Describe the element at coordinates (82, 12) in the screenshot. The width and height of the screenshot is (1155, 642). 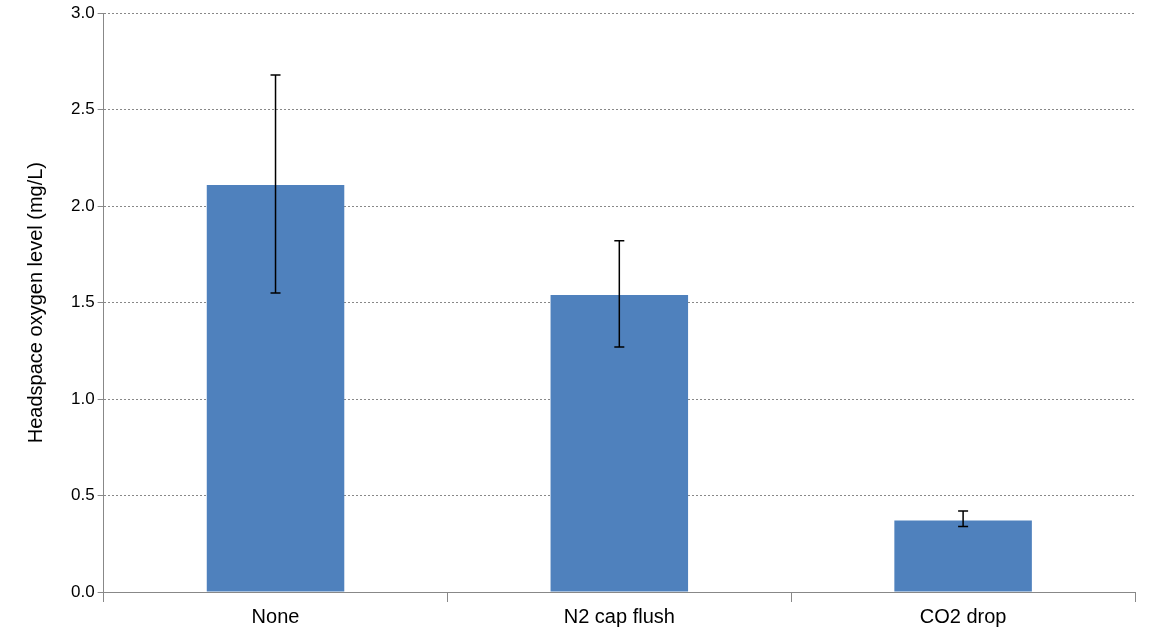
I see `y-tick-label: 3.0` at that location.